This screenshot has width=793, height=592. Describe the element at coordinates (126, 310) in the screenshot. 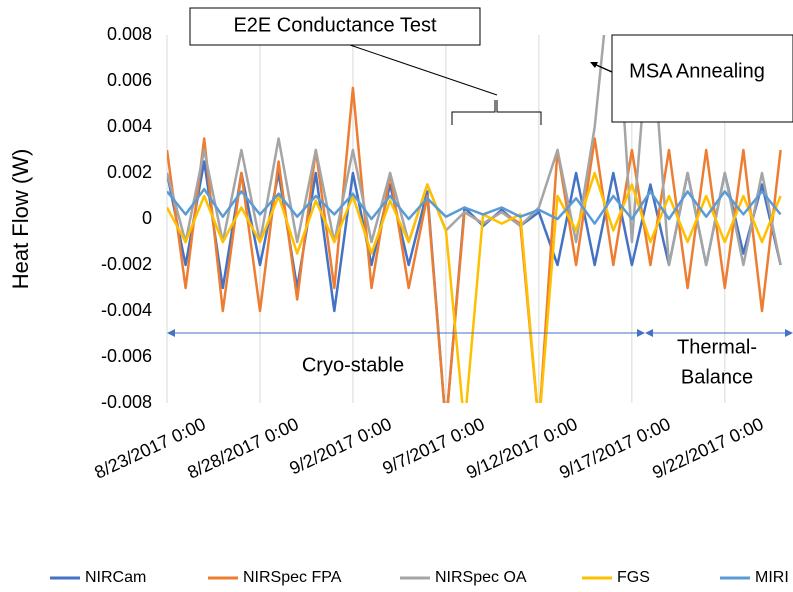

I see `y-tick-label: -0.004` at that location.